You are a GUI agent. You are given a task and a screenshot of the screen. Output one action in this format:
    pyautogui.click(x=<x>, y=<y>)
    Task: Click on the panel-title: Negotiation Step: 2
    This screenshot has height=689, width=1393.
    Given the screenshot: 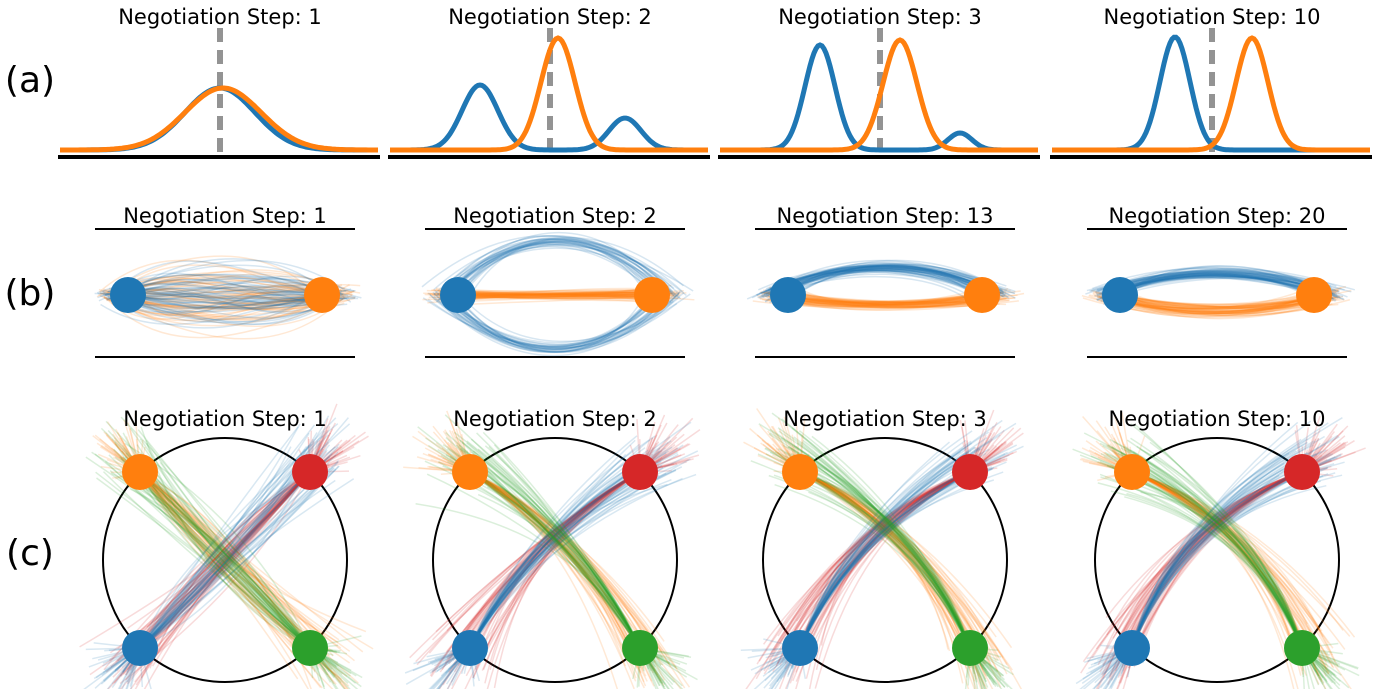 What is the action you would take?
    pyautogui.click(x=555, y=216)
    